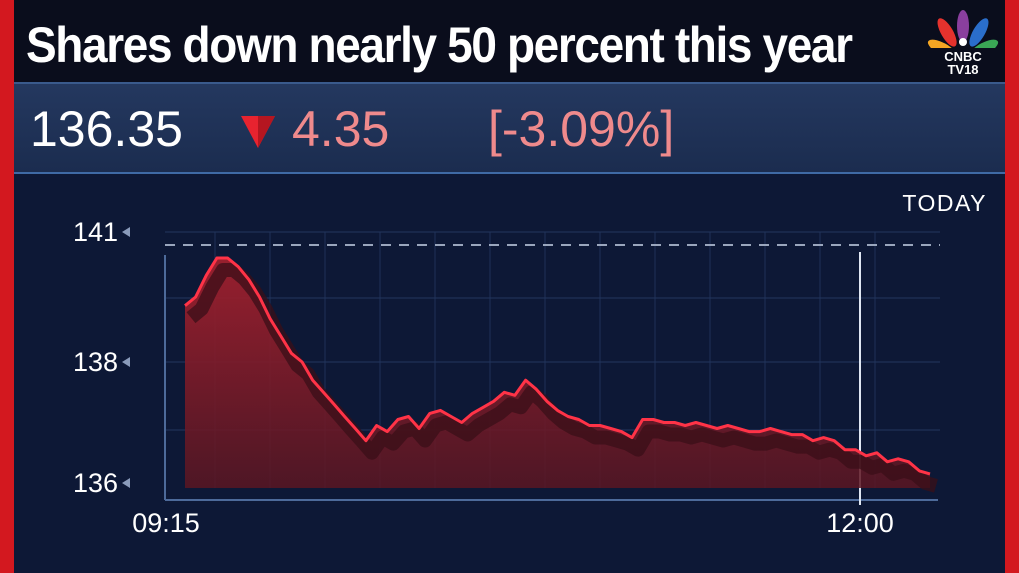 Image resolution: width=1019 pixels, height=573 pixels. Describe the element at coordinates (341, 129) in the screenshot. I see `price-change: 4.35` at that location.